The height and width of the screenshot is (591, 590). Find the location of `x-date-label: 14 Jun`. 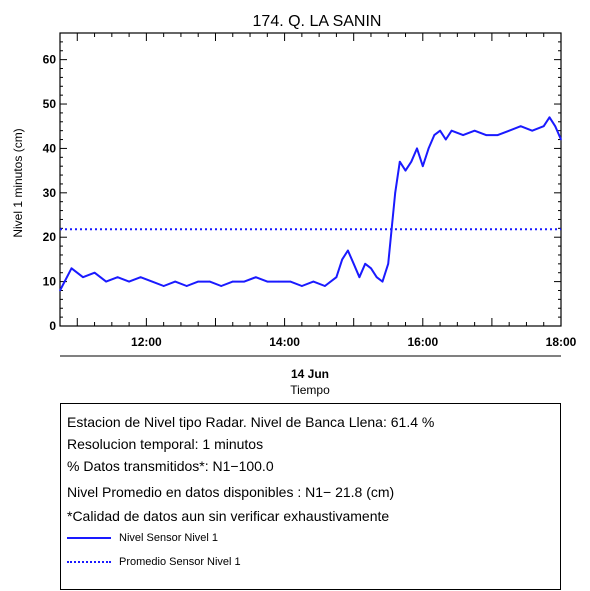

x-date-label: 14 Jun is located at coordinates (310, 374).